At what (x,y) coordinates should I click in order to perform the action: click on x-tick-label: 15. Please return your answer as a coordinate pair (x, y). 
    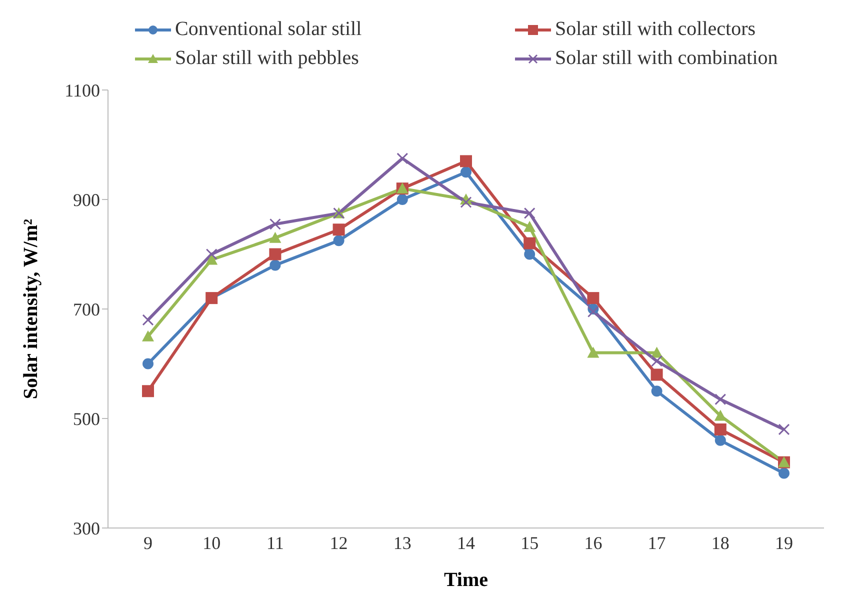
    Looking at the image, I should click on (529, 542).